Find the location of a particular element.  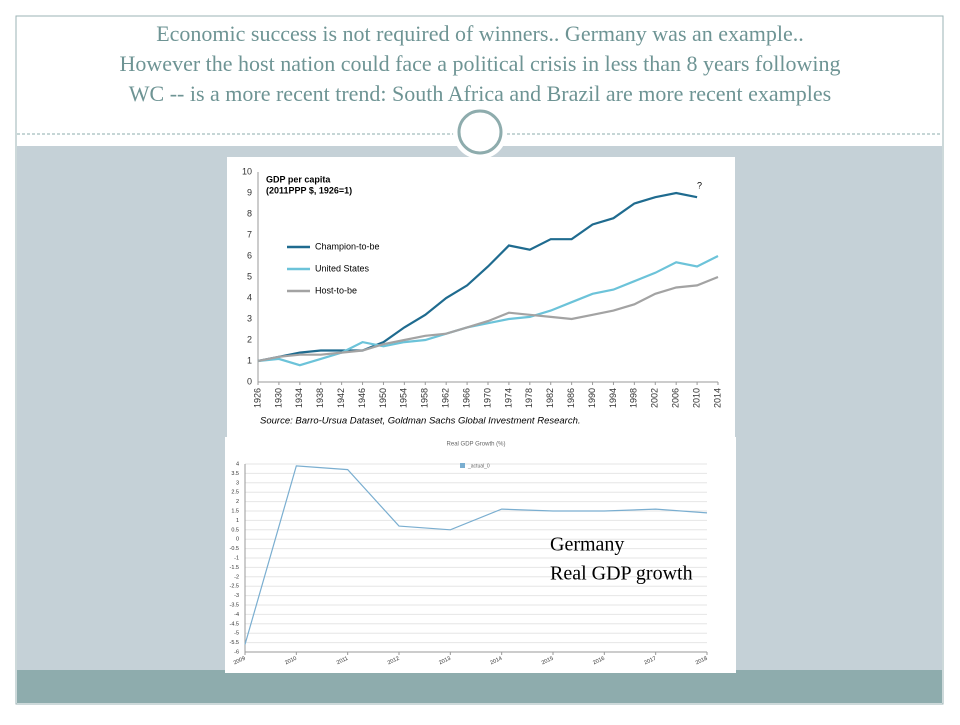

x-tick-label: 1954 is located at coordinates (404, 398).